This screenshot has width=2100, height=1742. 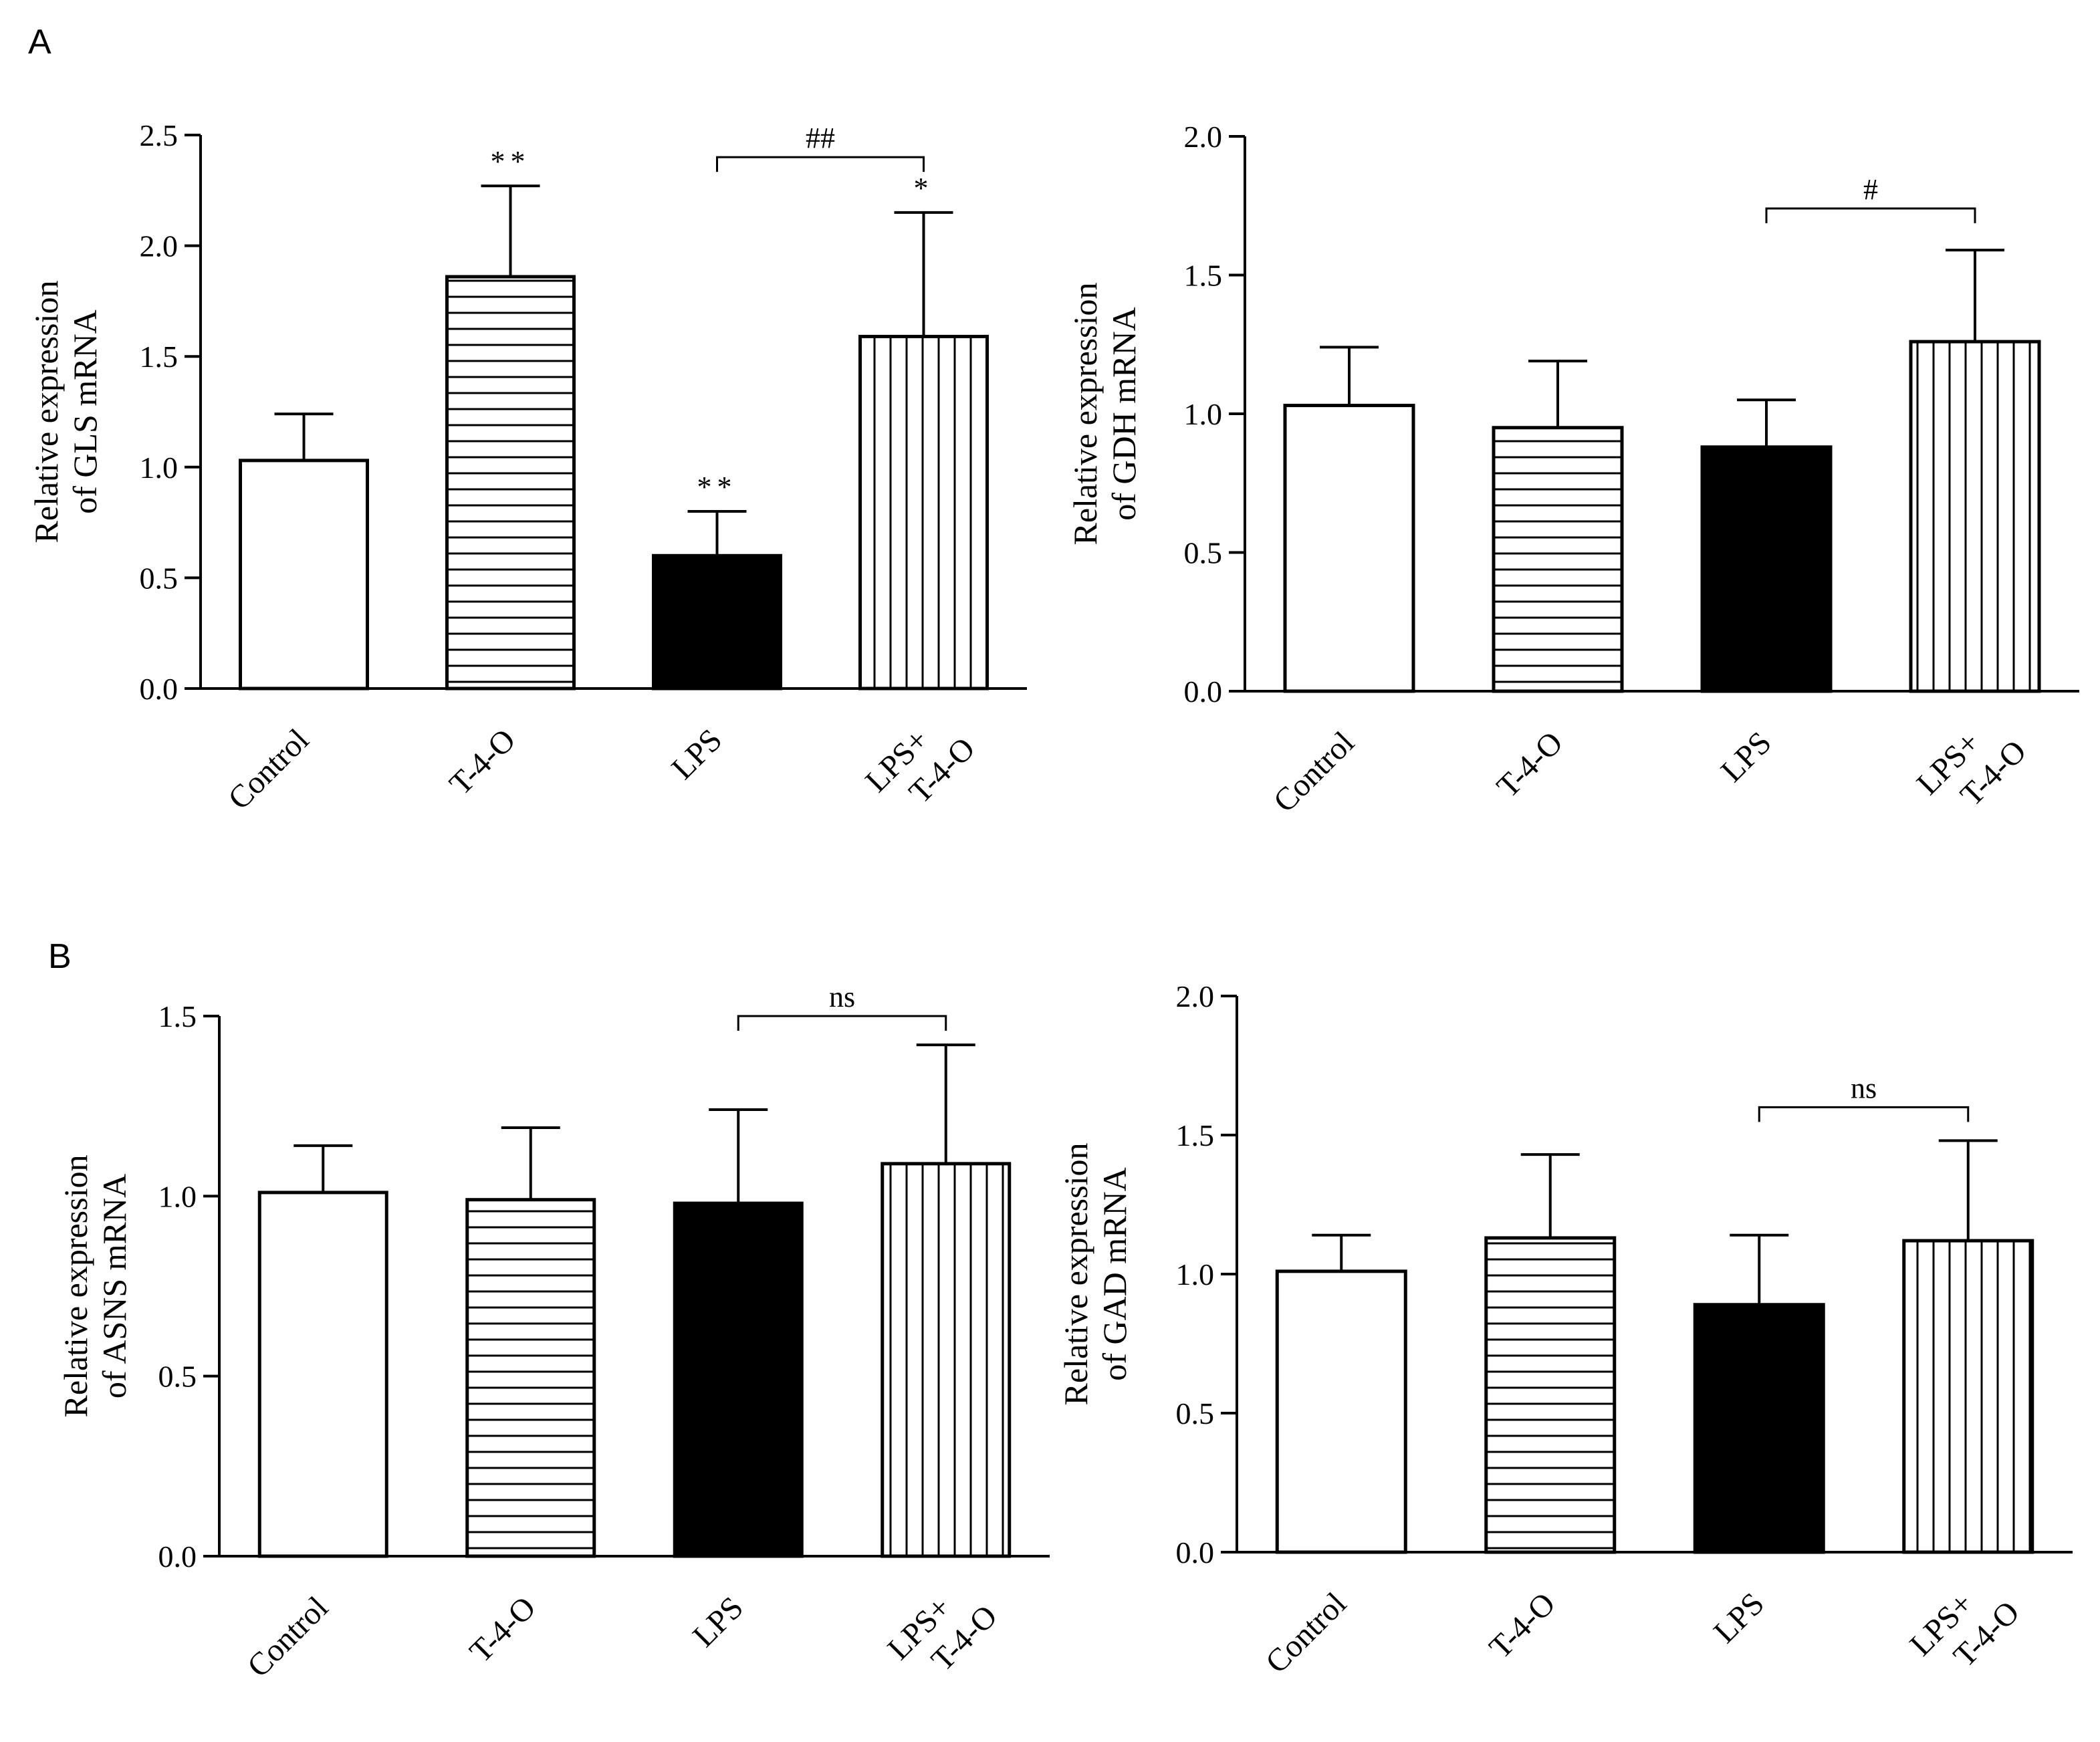 What do you see at coordinates (85, 411) in the screenshot?
I see `y-axis-title: of GLS mRNA` at bounding box center [85, 411].